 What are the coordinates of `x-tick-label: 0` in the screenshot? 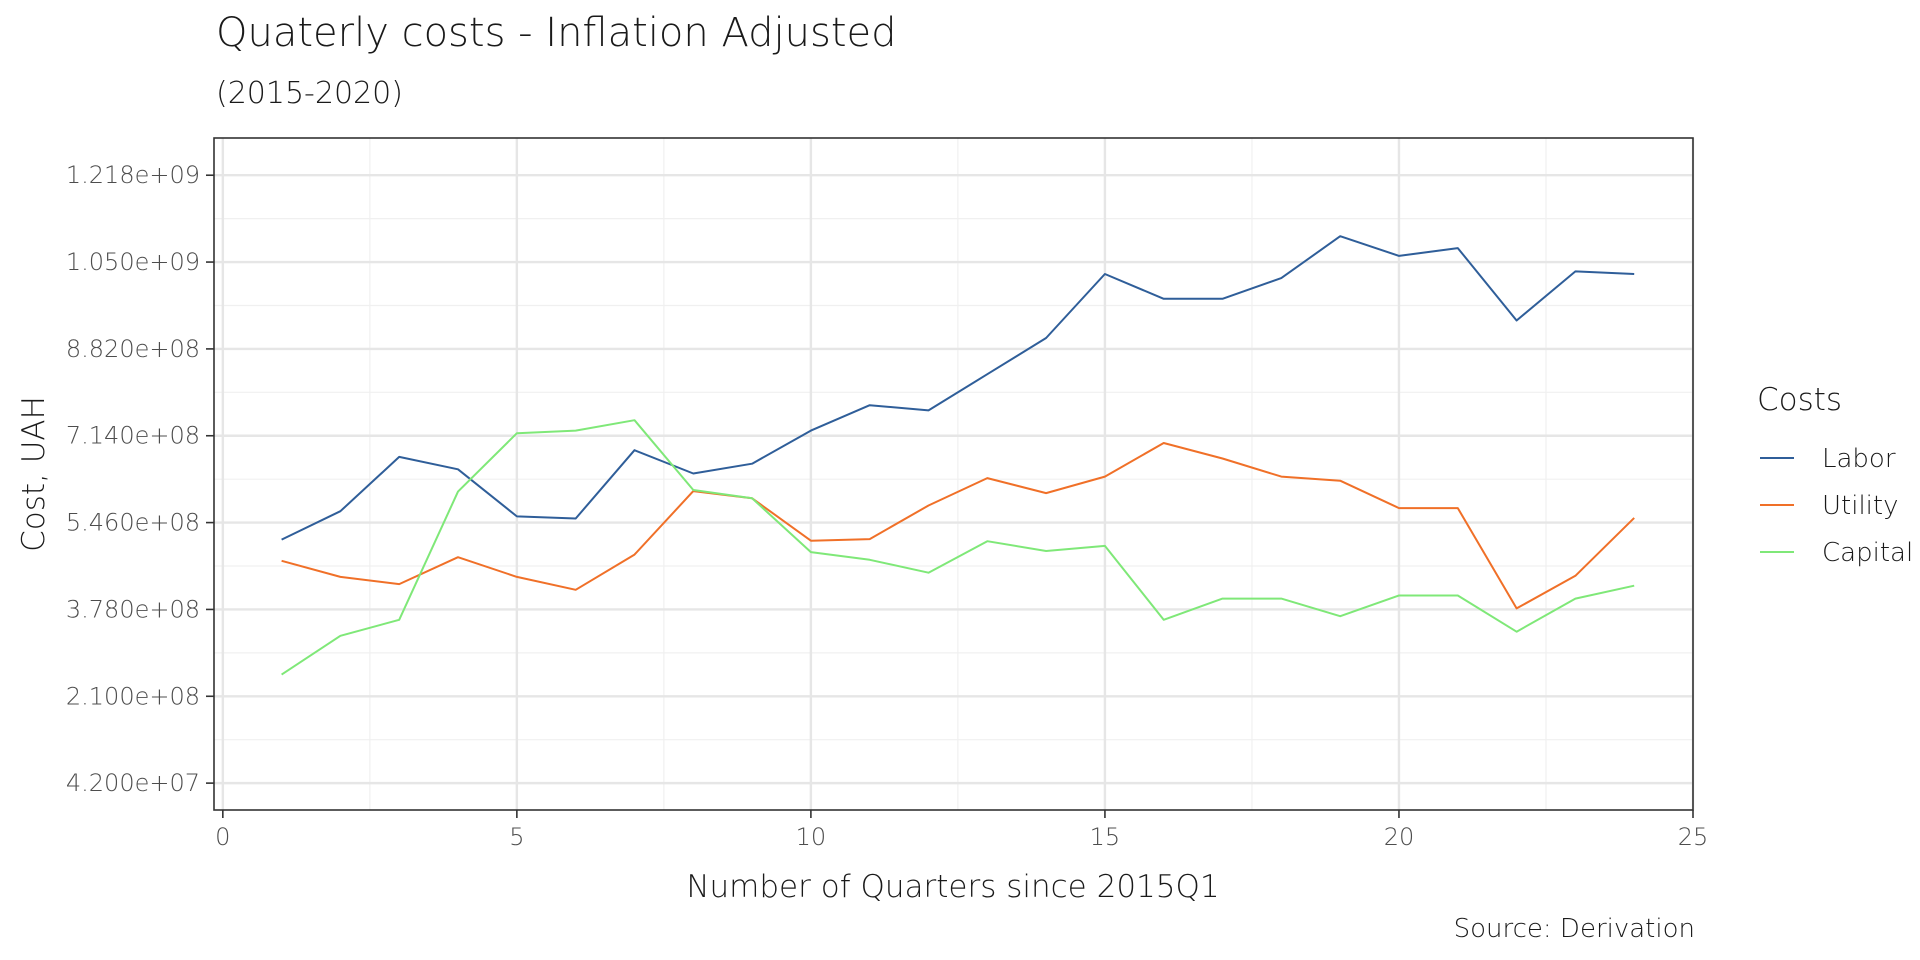 It's located at (222, 837).